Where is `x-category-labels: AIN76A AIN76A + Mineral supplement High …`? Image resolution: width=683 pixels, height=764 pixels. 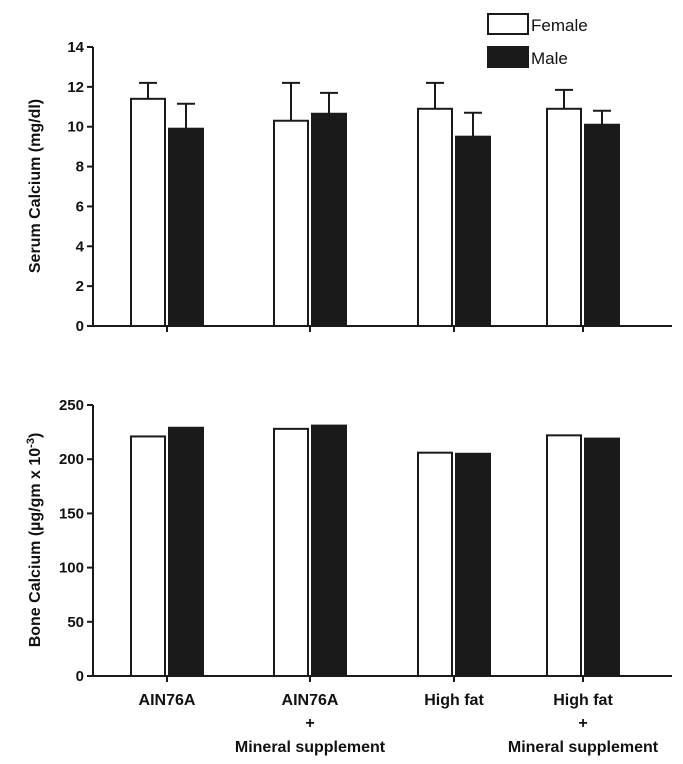 x-category-labels: AIN76A AIN76A + Mineral supplement High … is located at coordinates (399, 724).